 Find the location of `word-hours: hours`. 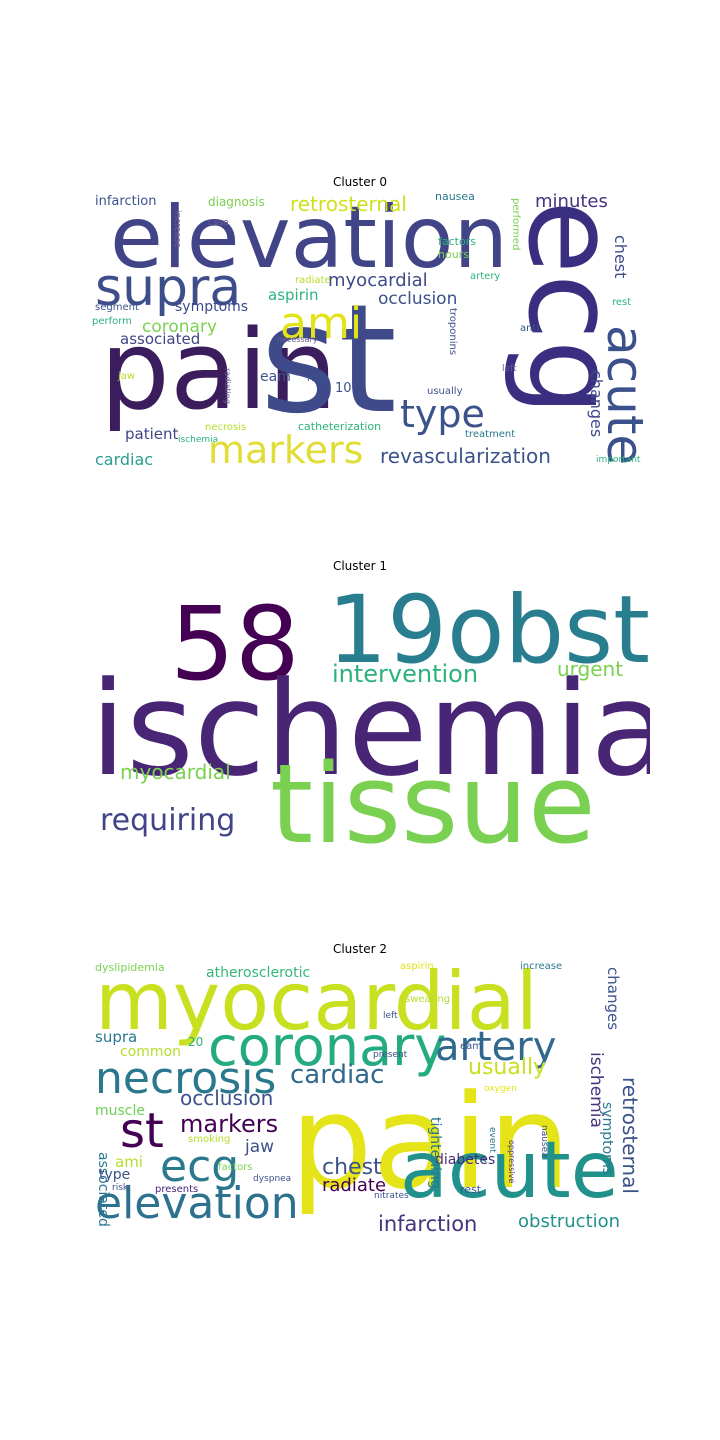

word-hours: hours is located at coordinates (453, 254).